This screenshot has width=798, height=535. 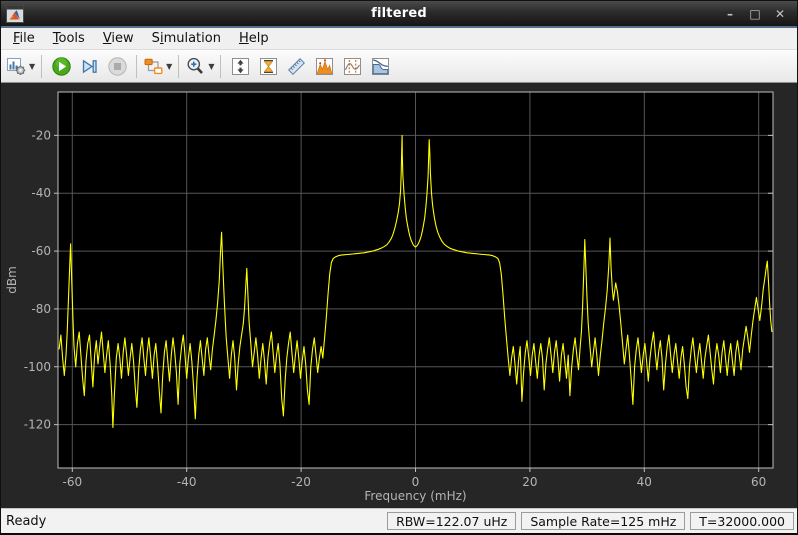 I want to click on status-panel-rbw: RBW=122.07 uHz, so click(x=452, y=521).